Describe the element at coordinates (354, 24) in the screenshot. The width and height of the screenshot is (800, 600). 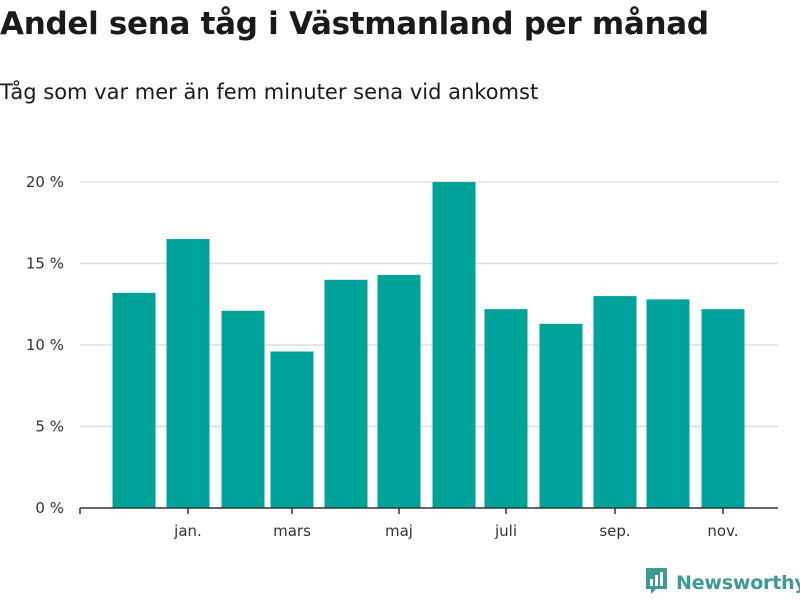
I see `chart-title: Andel sena tåg i Västmanland per månad` at that location.